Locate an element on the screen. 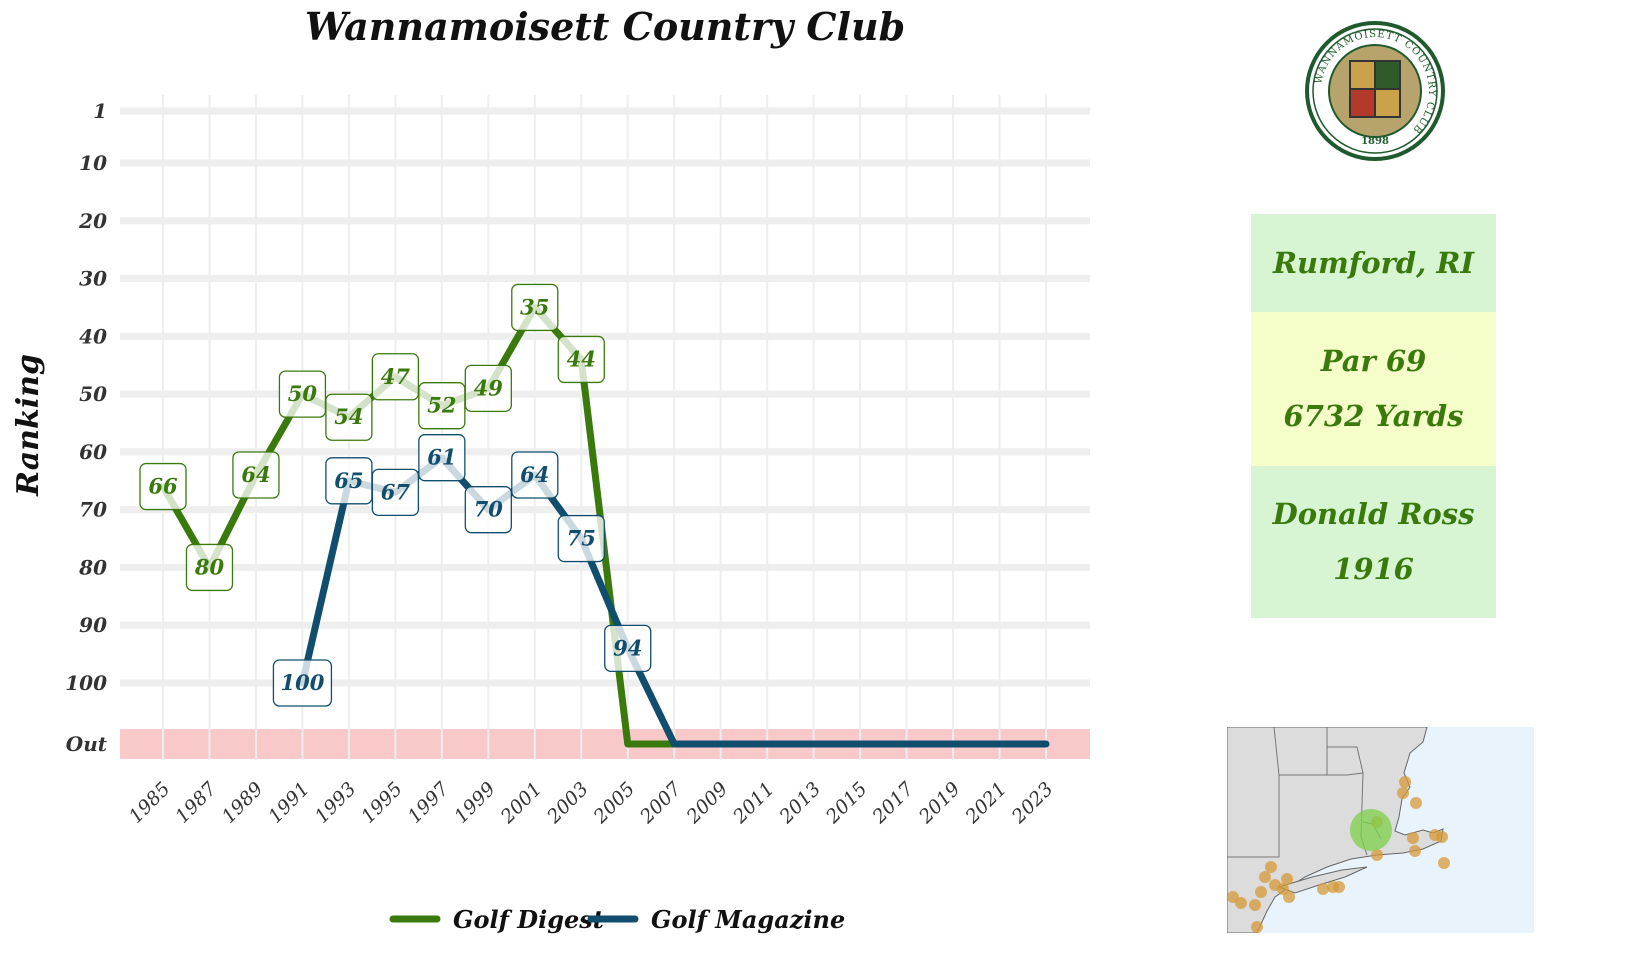  data-label-text: 100 is located at coordinates (302, 682).